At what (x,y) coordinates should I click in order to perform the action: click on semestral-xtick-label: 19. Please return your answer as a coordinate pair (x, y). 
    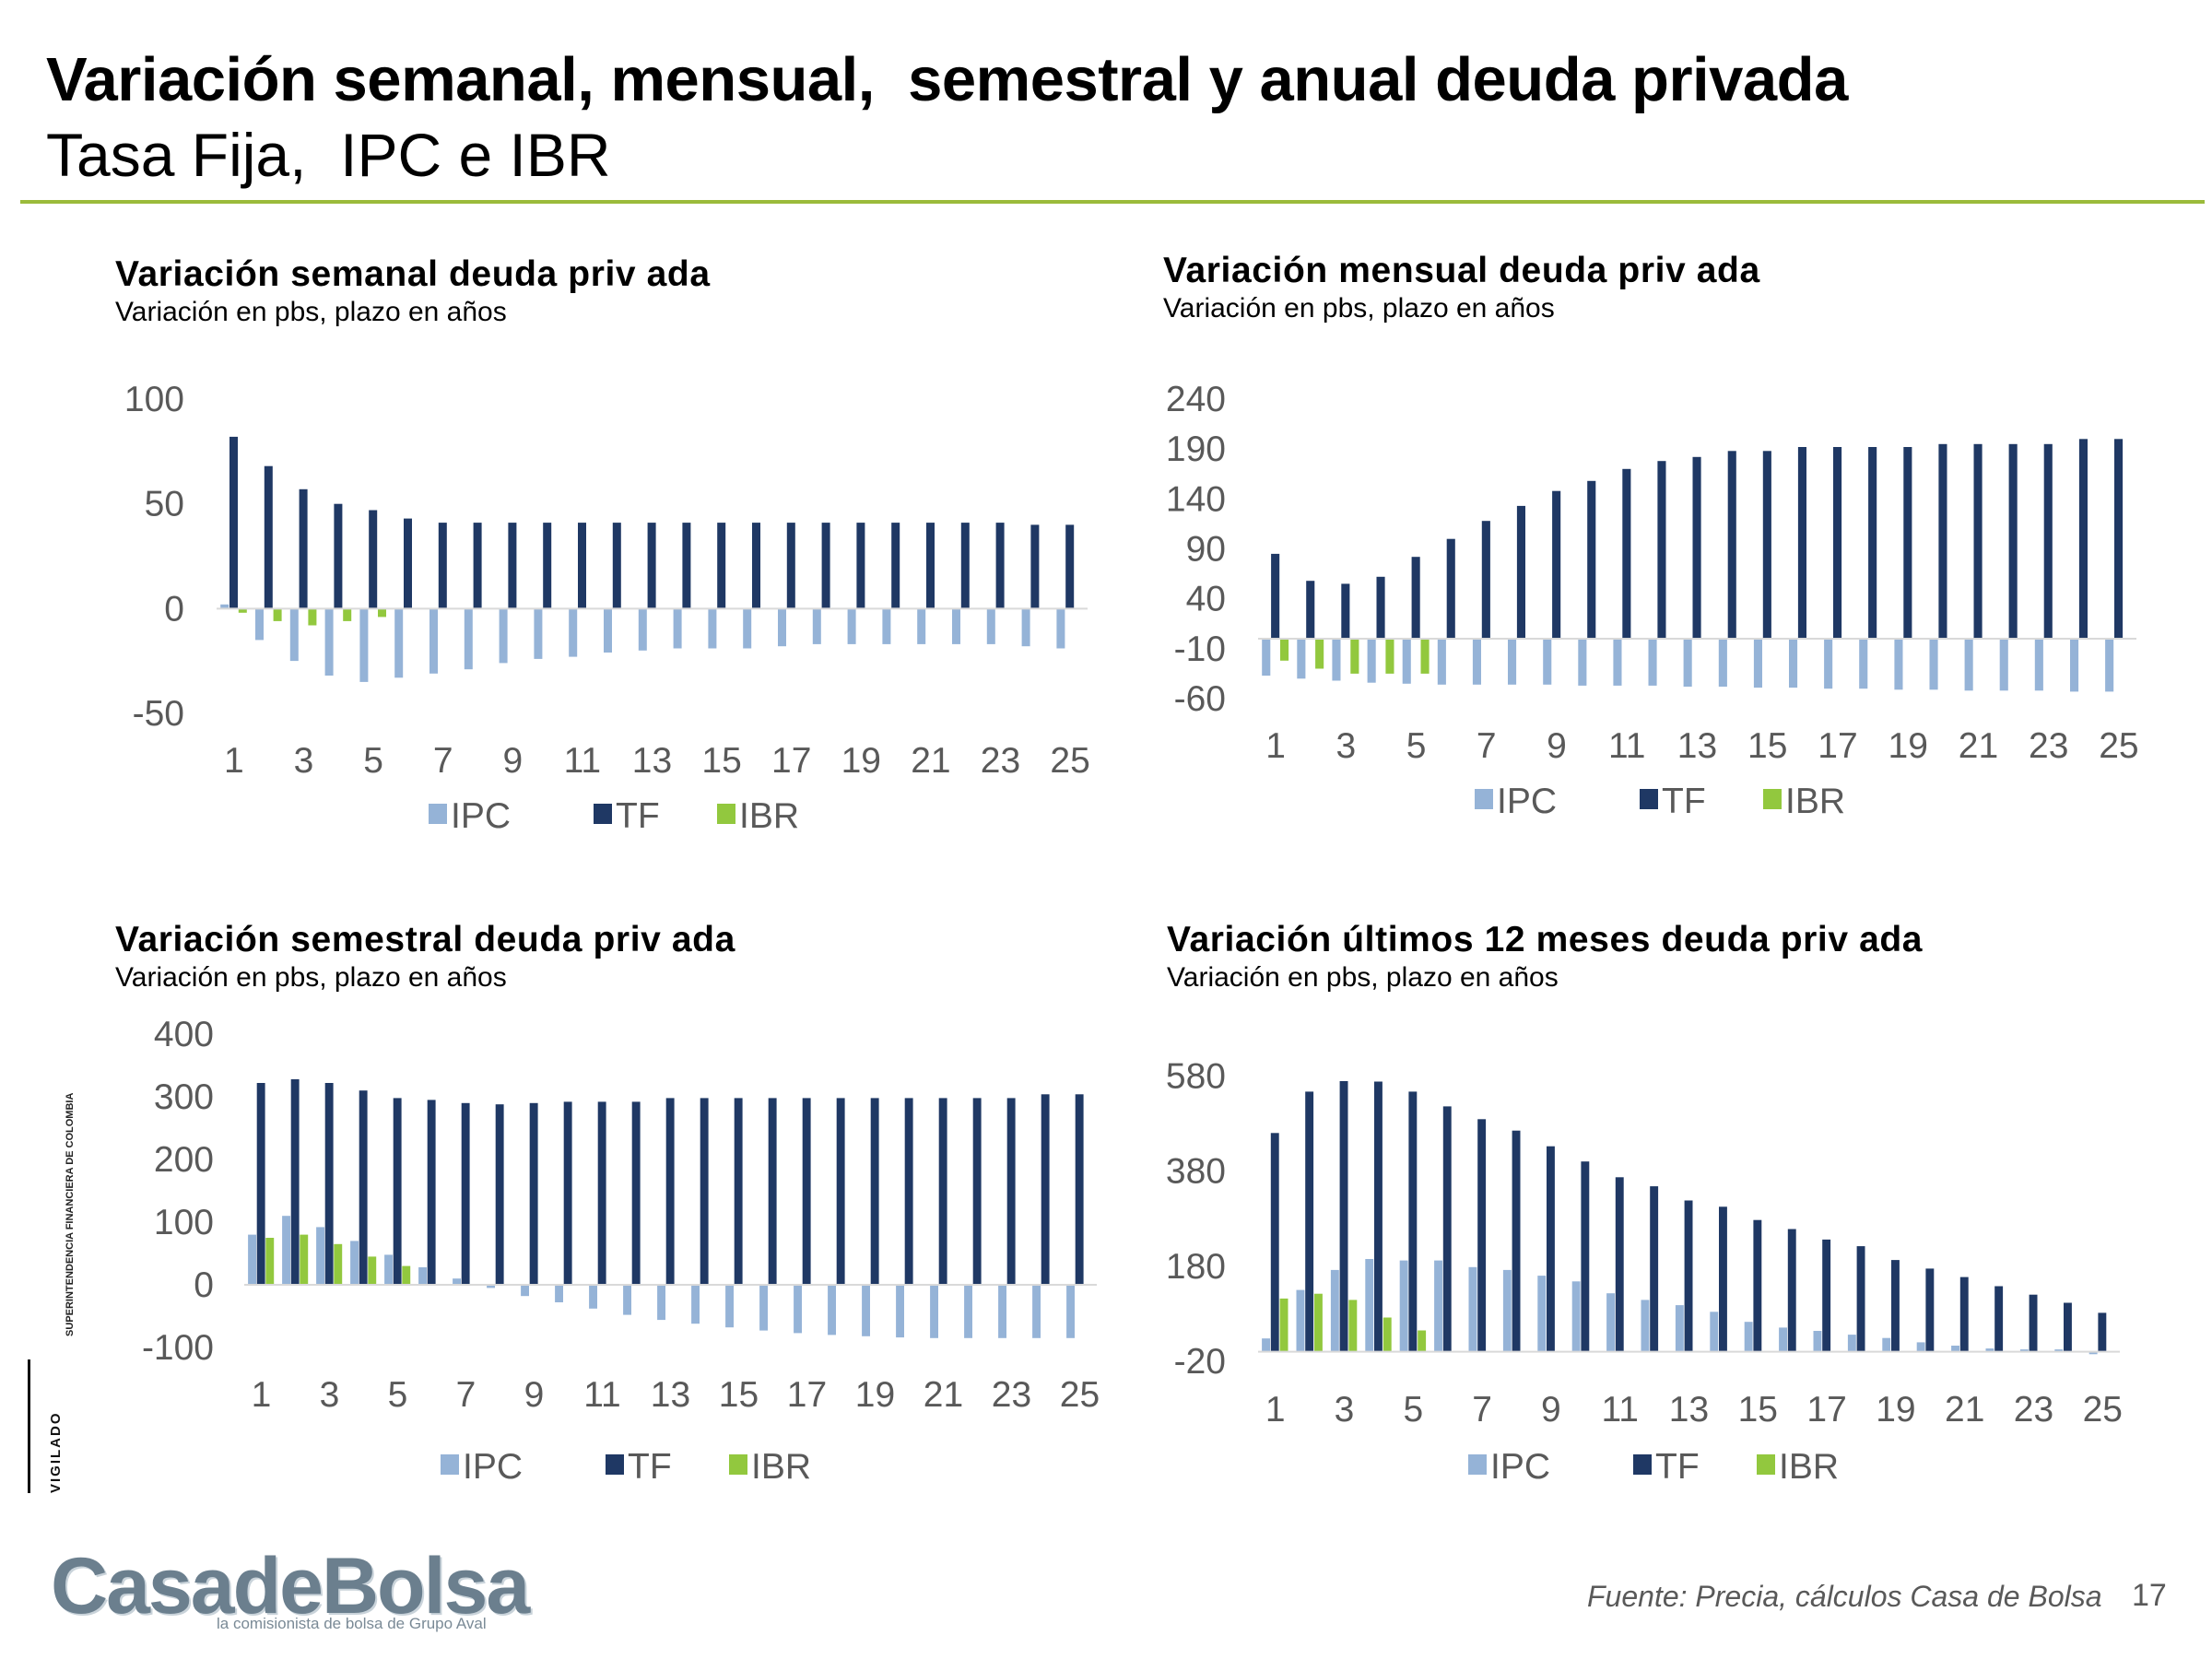
    Looking at the image, I should click on (875, 1395).